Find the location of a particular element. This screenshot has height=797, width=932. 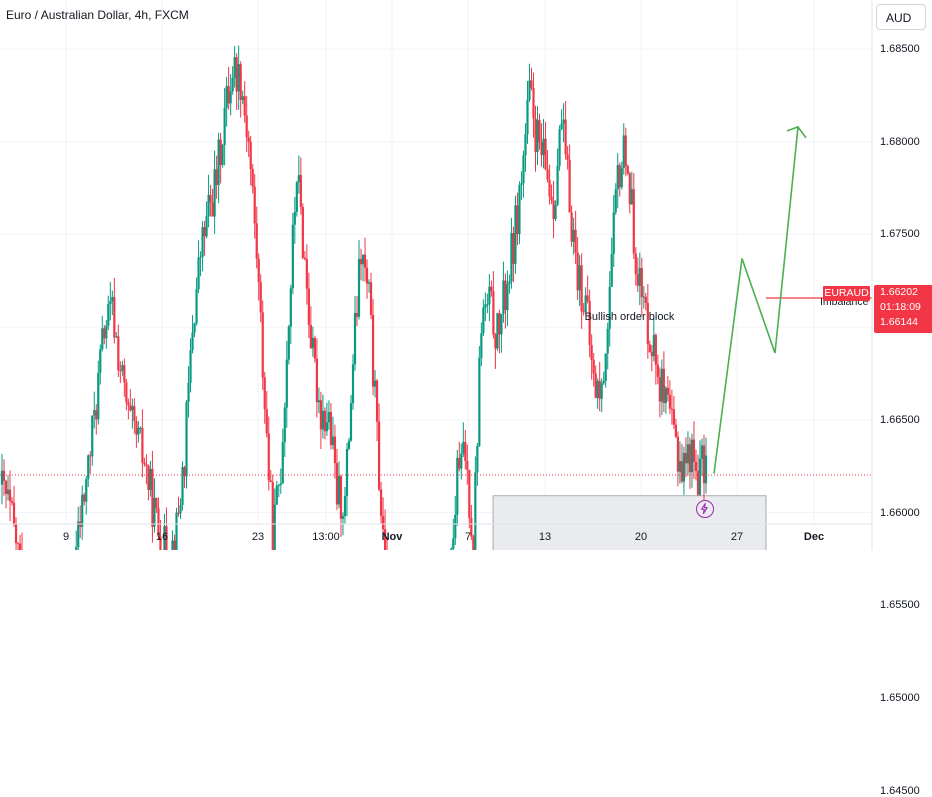

order-block-layer is located at coordinates (629, 522).